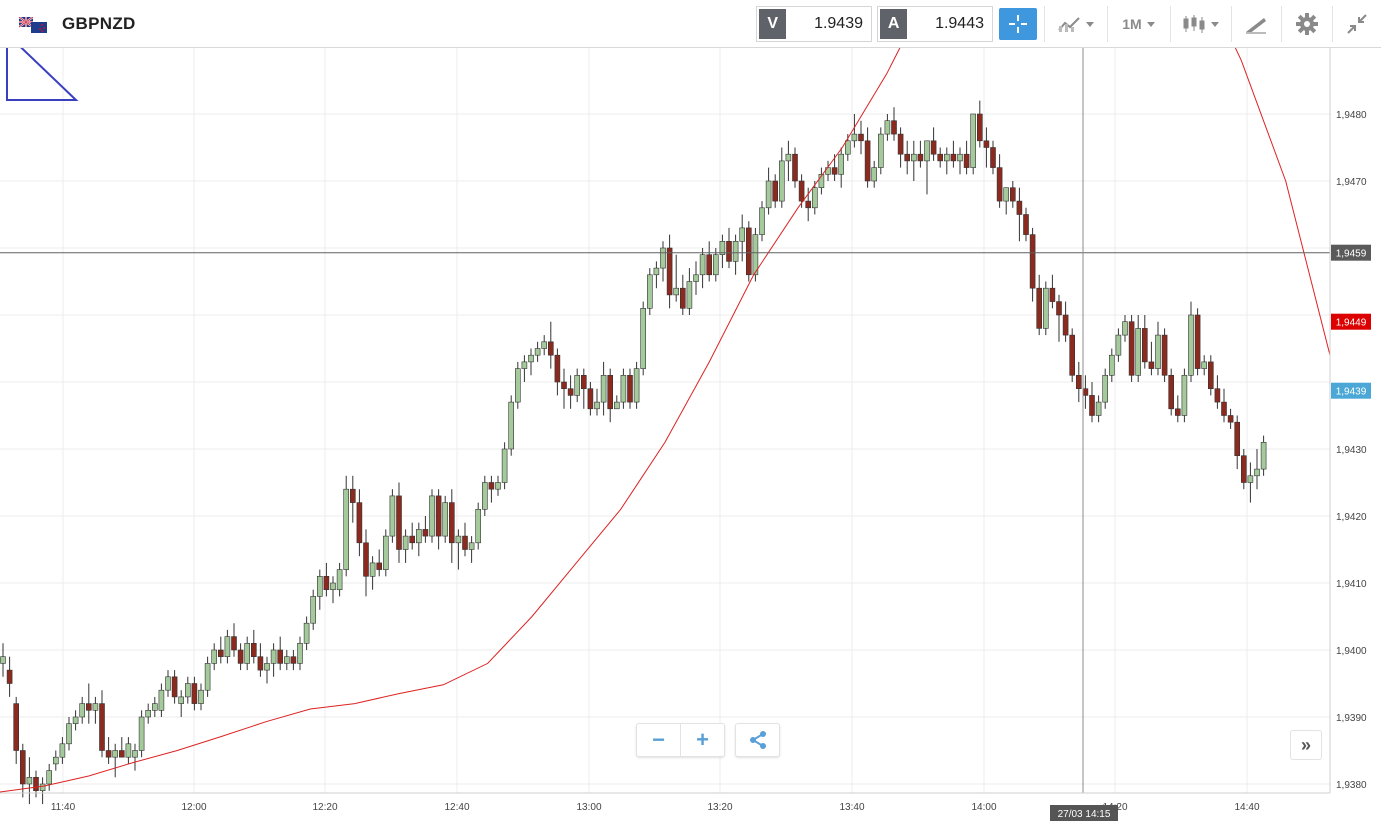  What do you see at coordinates (1306, 24) in the screenshot?
I see `settings-button` at bounding box center [1306, 24].